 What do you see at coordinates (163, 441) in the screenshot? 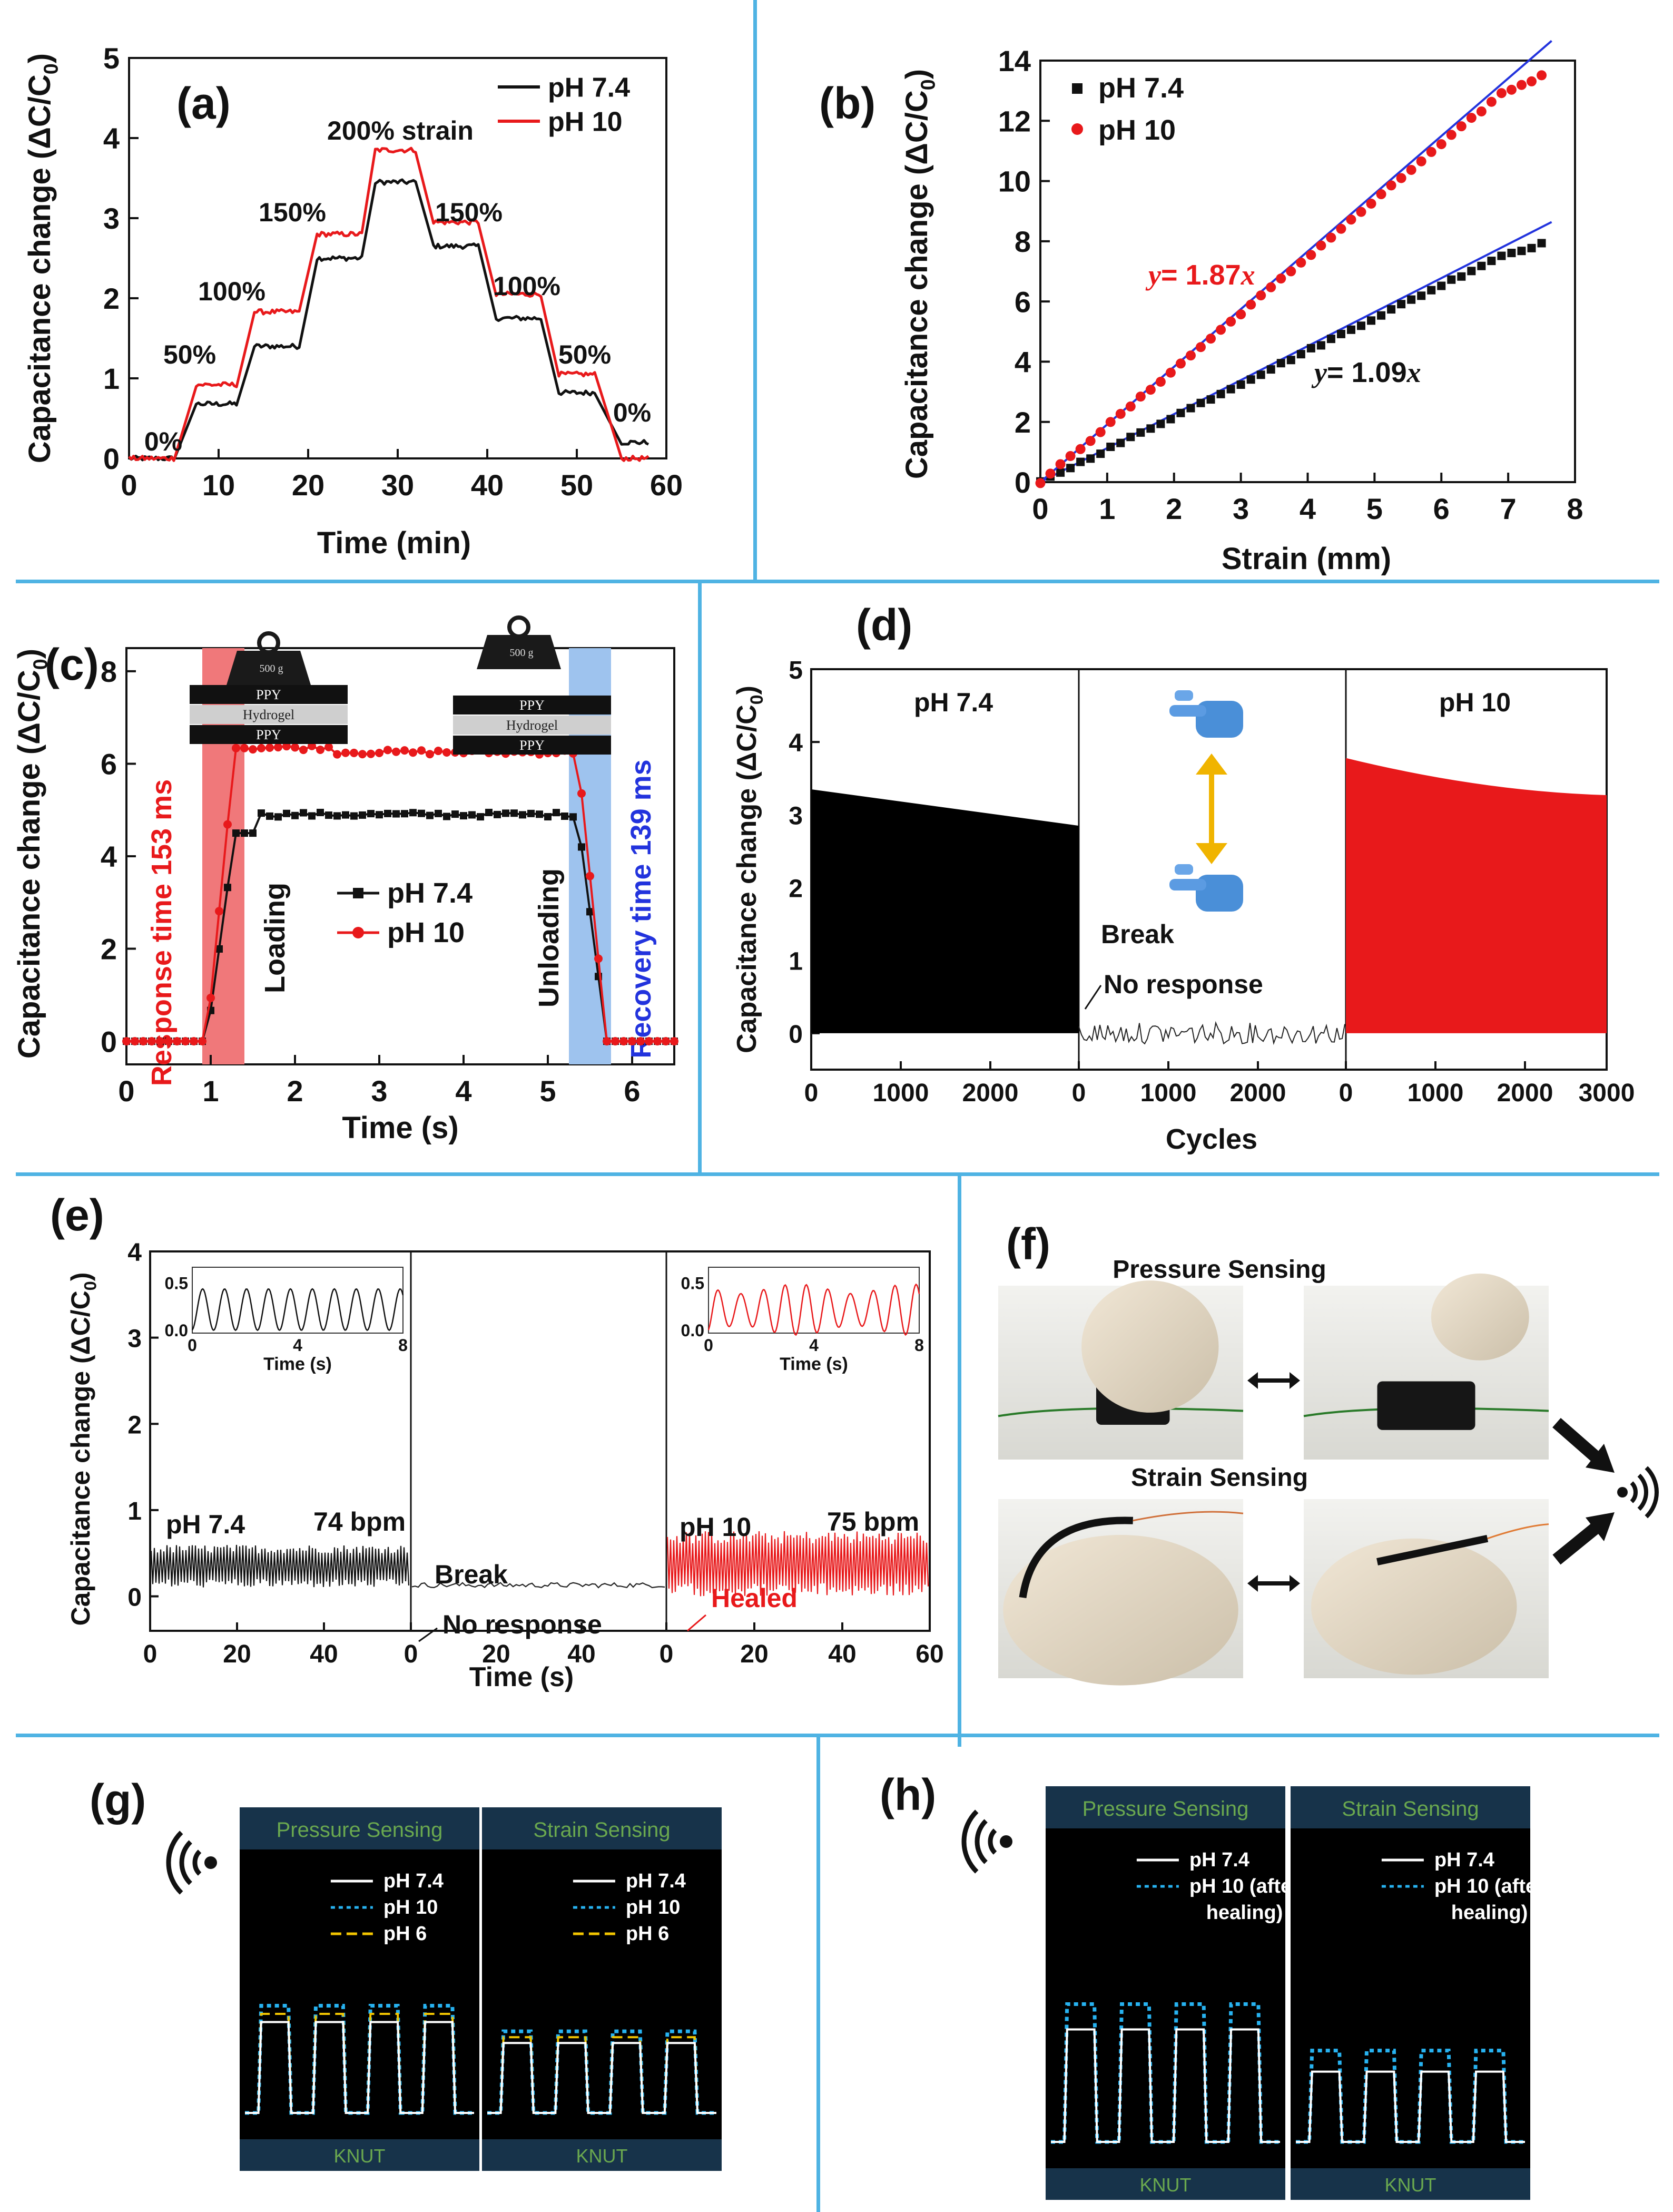
I see `strain-annotation: 0%` at bounding box center [163, 441].